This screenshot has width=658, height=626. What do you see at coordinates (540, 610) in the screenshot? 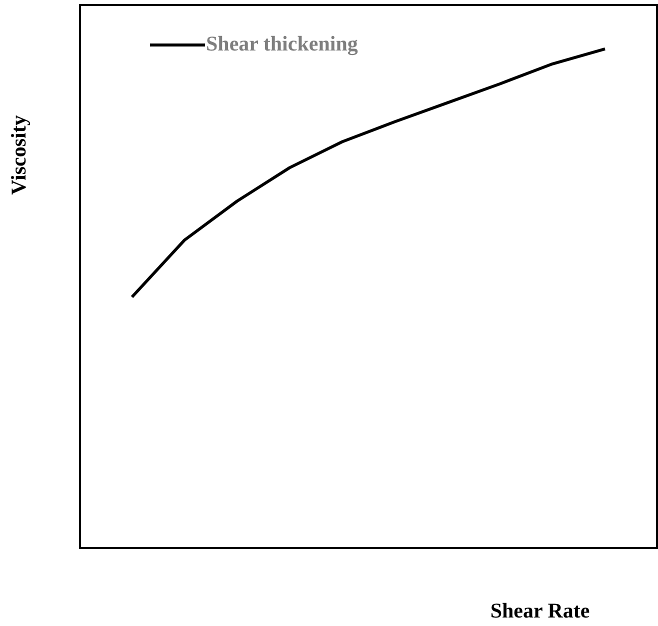
I see `x-axis-title: Shear Rate` at bounding box center [540, 610].